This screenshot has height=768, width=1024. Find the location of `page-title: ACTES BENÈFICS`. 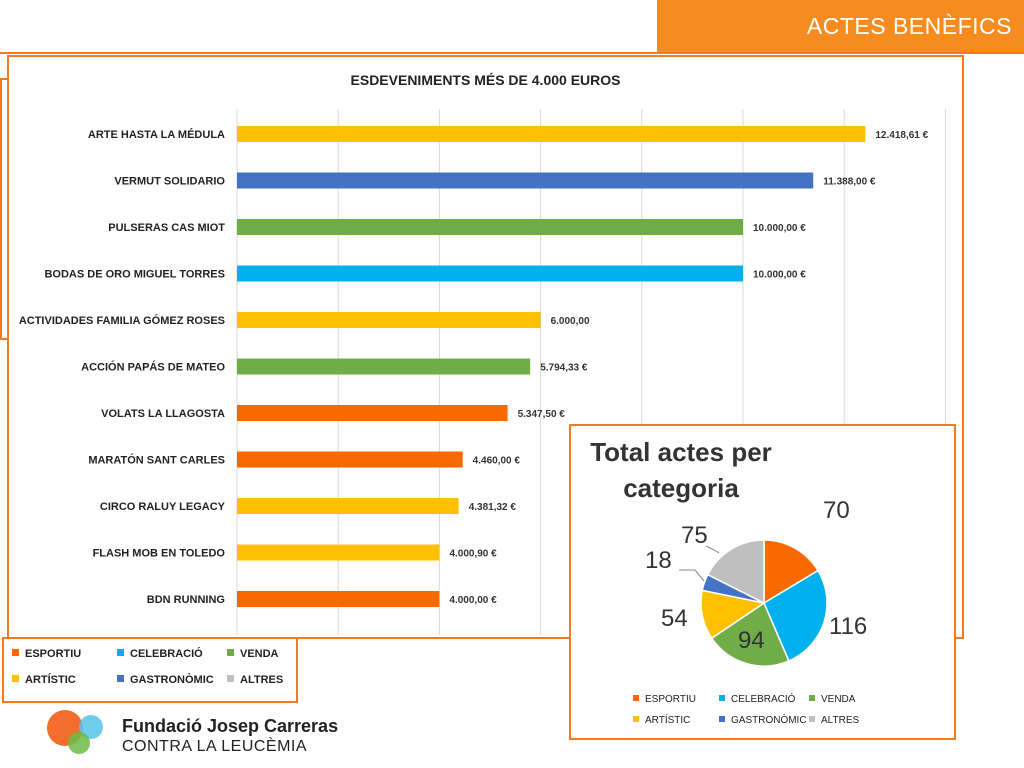

page-title: ACTES BENÈFICS is located at coordinates (909, 26).